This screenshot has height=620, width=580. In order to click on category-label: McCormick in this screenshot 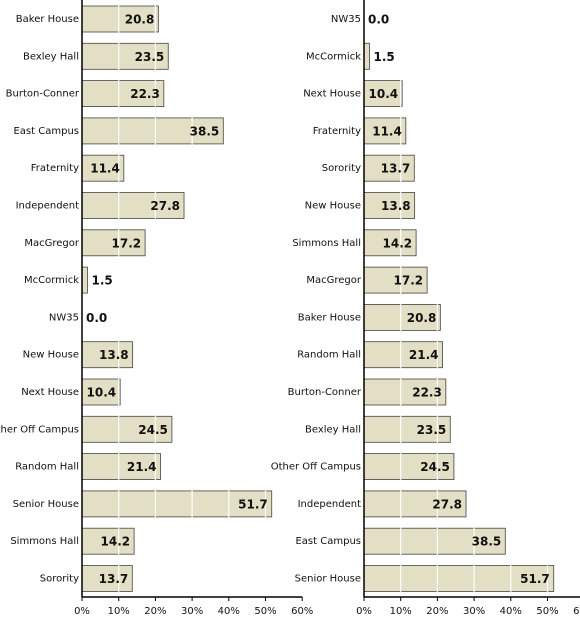, I will do `click(51, 280)`.